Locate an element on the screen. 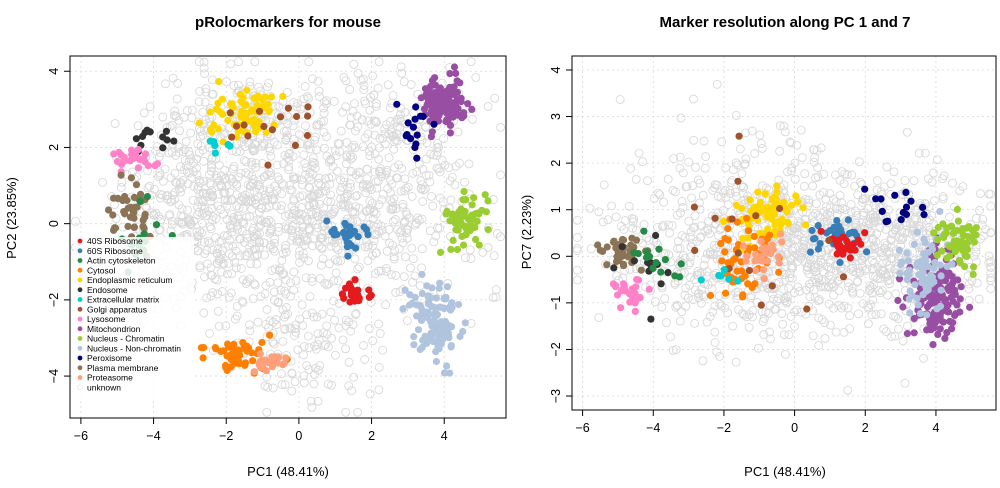 This screenshot has height=488, width=1000. series-mitochondrion is located at coordinates (446, 102).